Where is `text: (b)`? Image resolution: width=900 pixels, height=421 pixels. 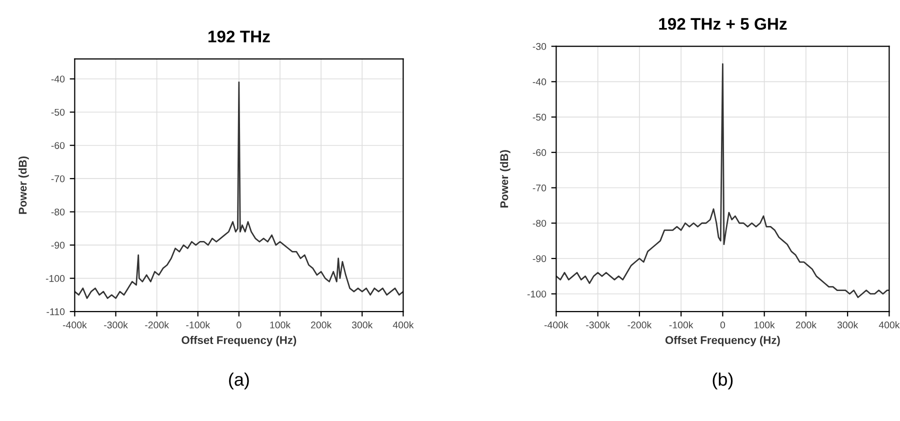 text: (b) is located at coordinates (722, 381).